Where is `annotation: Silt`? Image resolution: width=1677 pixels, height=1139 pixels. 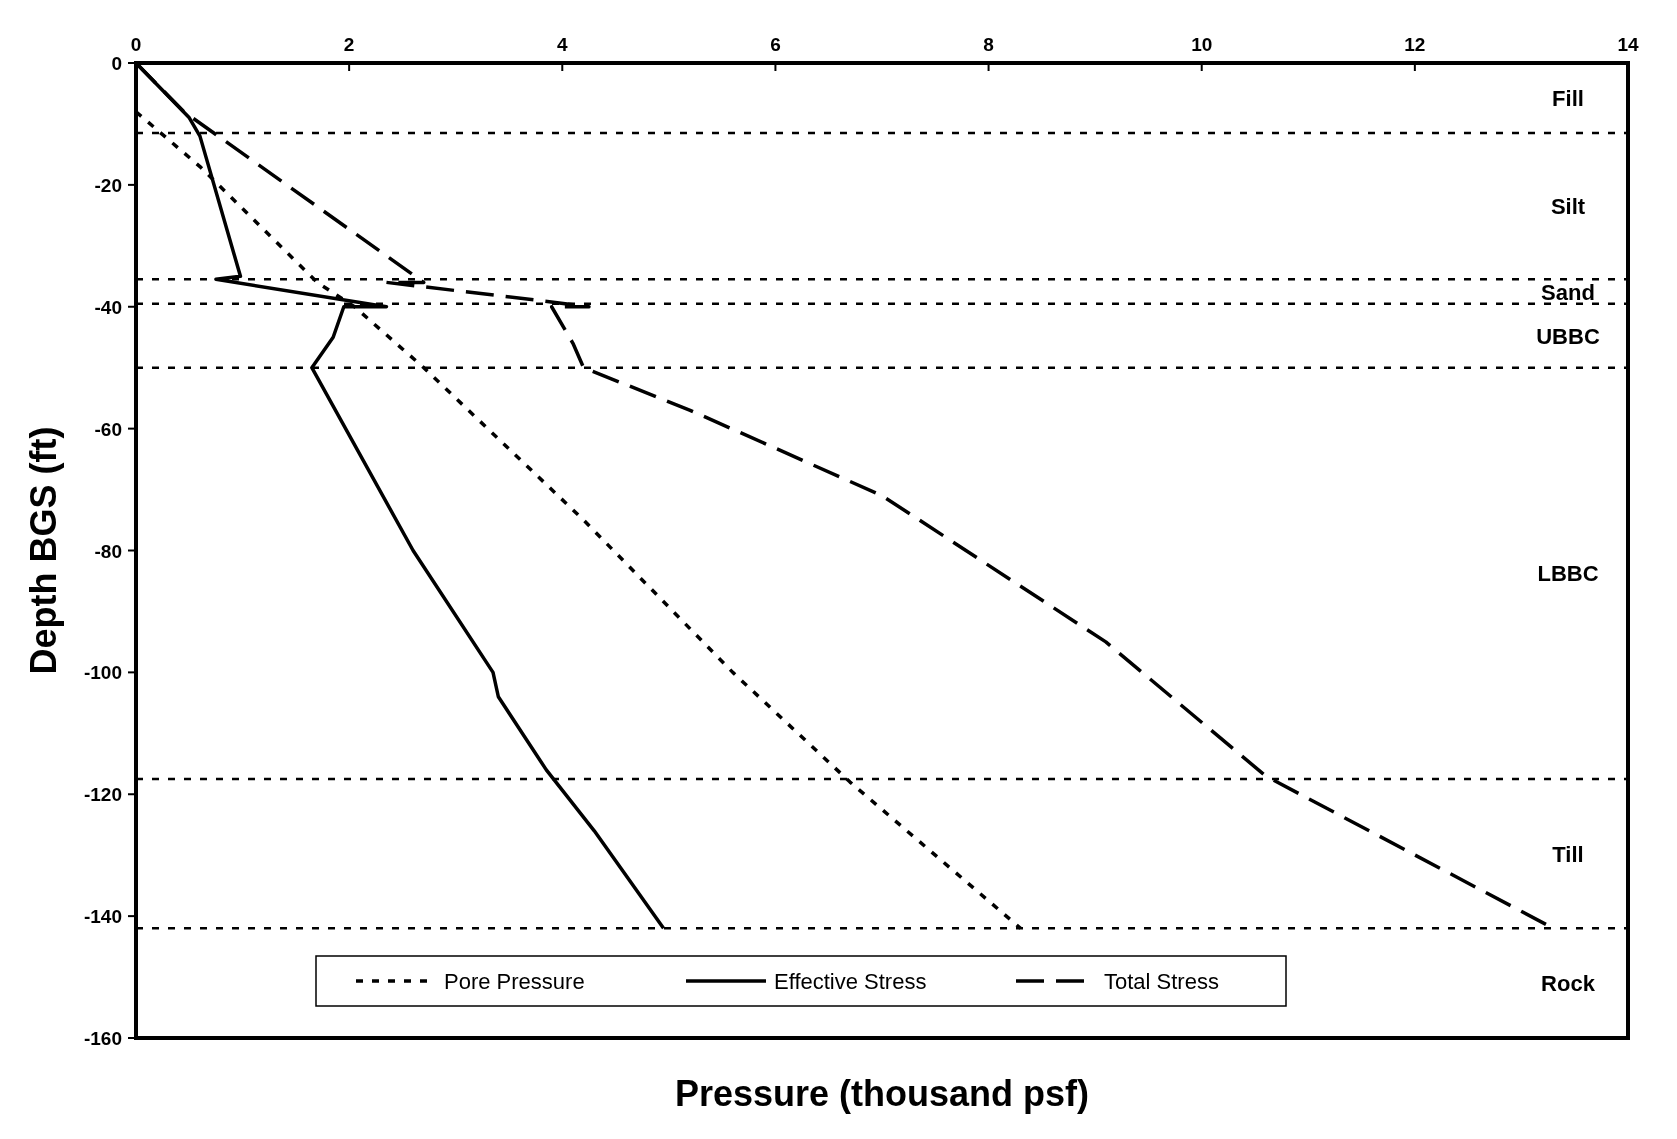
annotation: Silt is located at coordinates (1568, 207).